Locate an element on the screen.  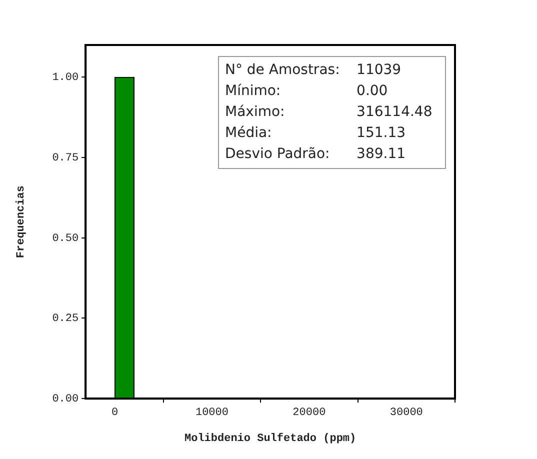
y-tick-label: 0.50 is located at coordinates (65, 238).